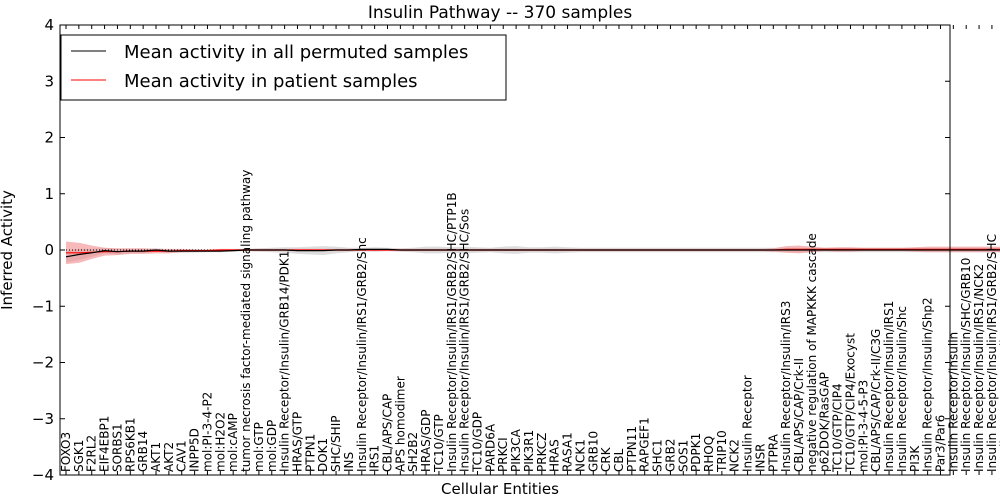  I want to click on x-tick-label: TC10/GTP/CIP4/Exocyst, so click(851, 403).